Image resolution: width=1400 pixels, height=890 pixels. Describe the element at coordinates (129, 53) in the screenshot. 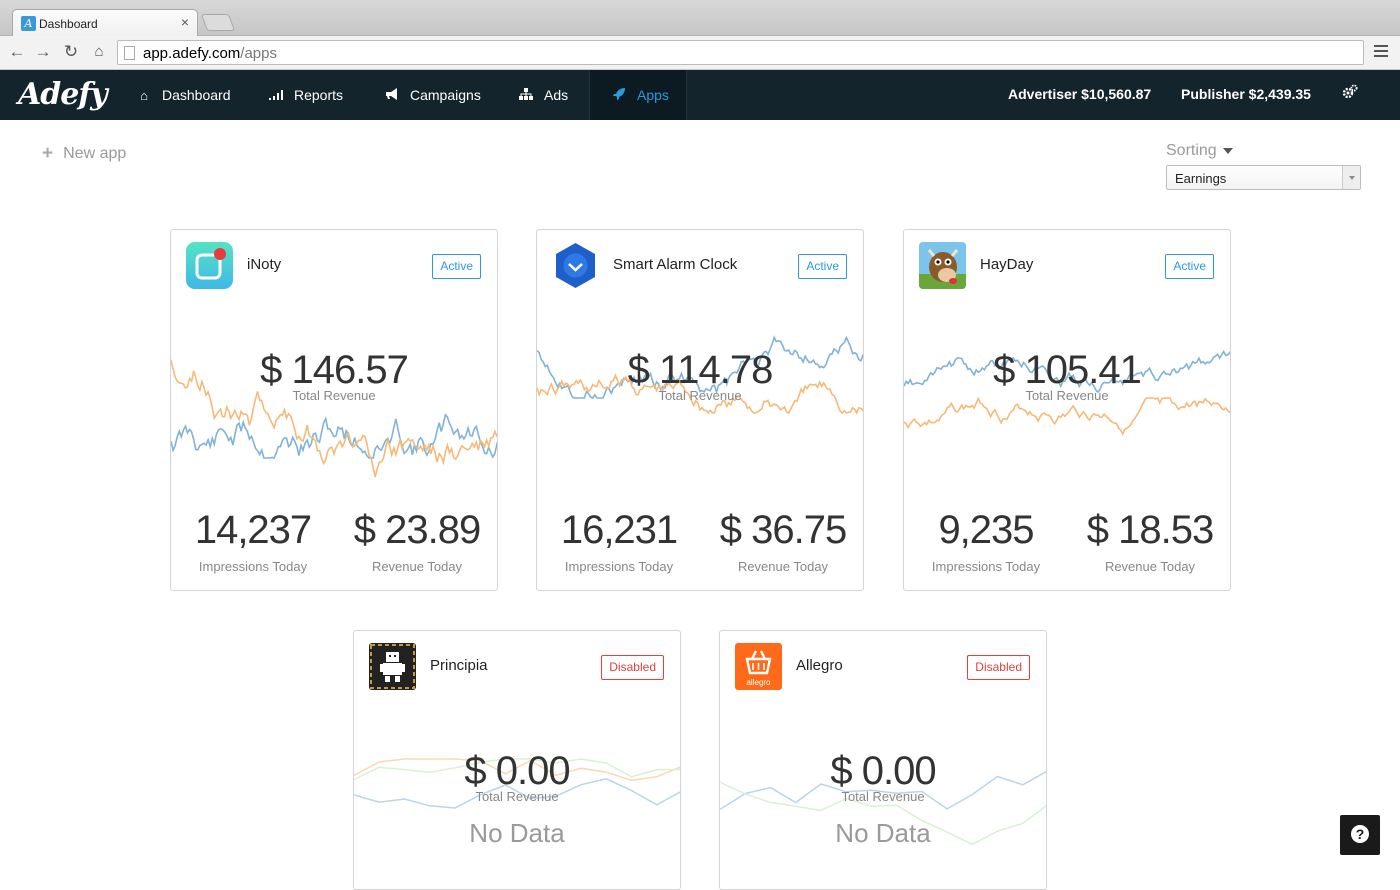

I see `page-icon` at that location.